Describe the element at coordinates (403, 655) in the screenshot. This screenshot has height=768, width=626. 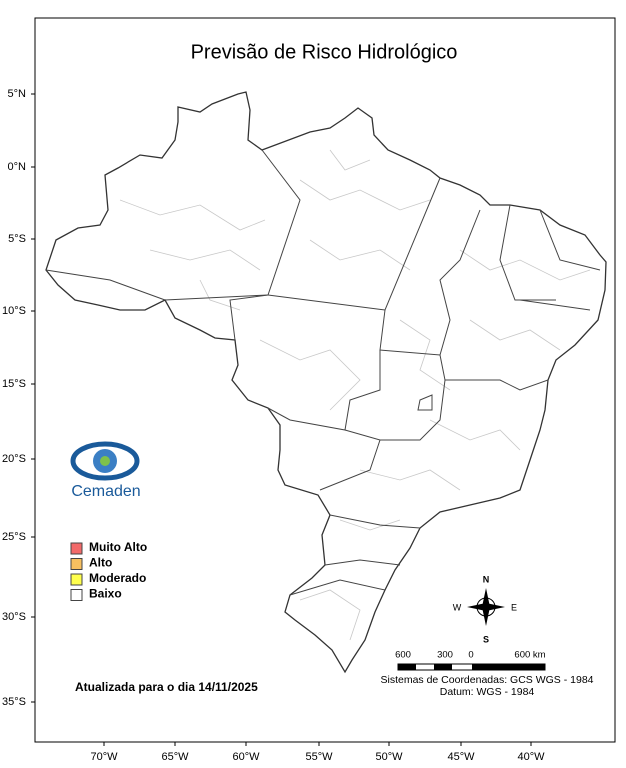
I see `scale-label: 600` at that location.